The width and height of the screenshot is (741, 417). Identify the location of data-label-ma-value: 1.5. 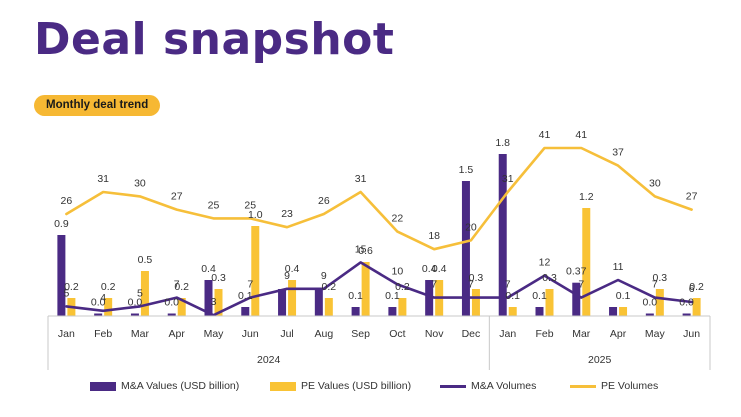
(466, 170).